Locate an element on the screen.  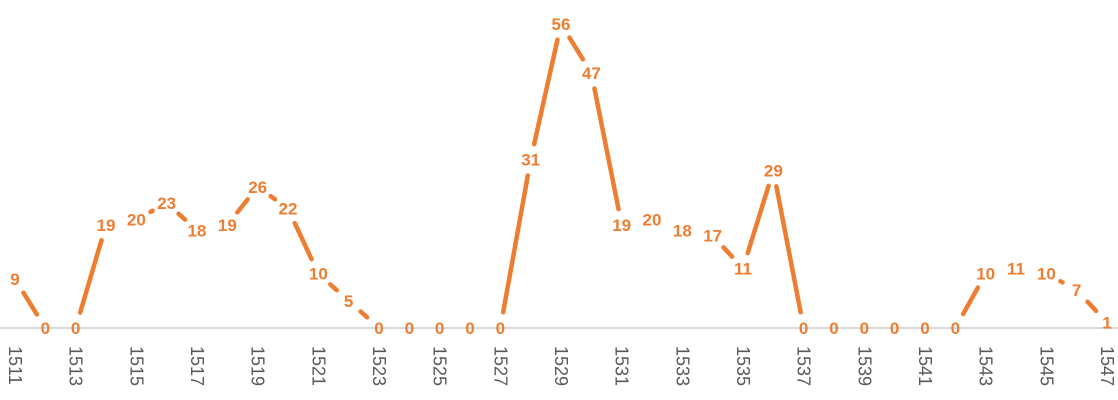
data-label: 5 is located at coordinates (348, 301).